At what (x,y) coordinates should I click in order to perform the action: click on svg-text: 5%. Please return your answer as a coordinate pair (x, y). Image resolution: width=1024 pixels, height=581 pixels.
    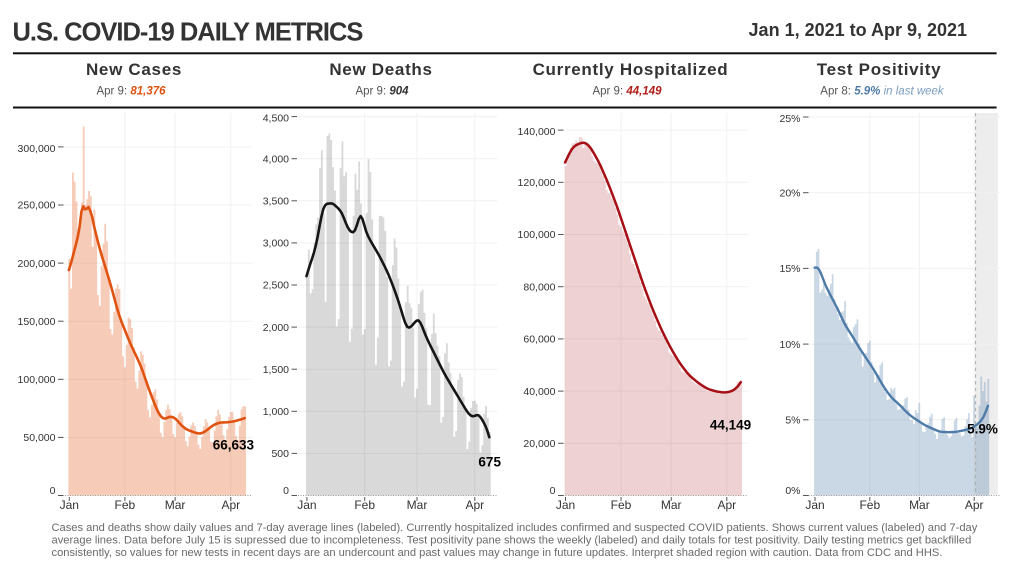
    Looking at the image, I should click on (792, 421).